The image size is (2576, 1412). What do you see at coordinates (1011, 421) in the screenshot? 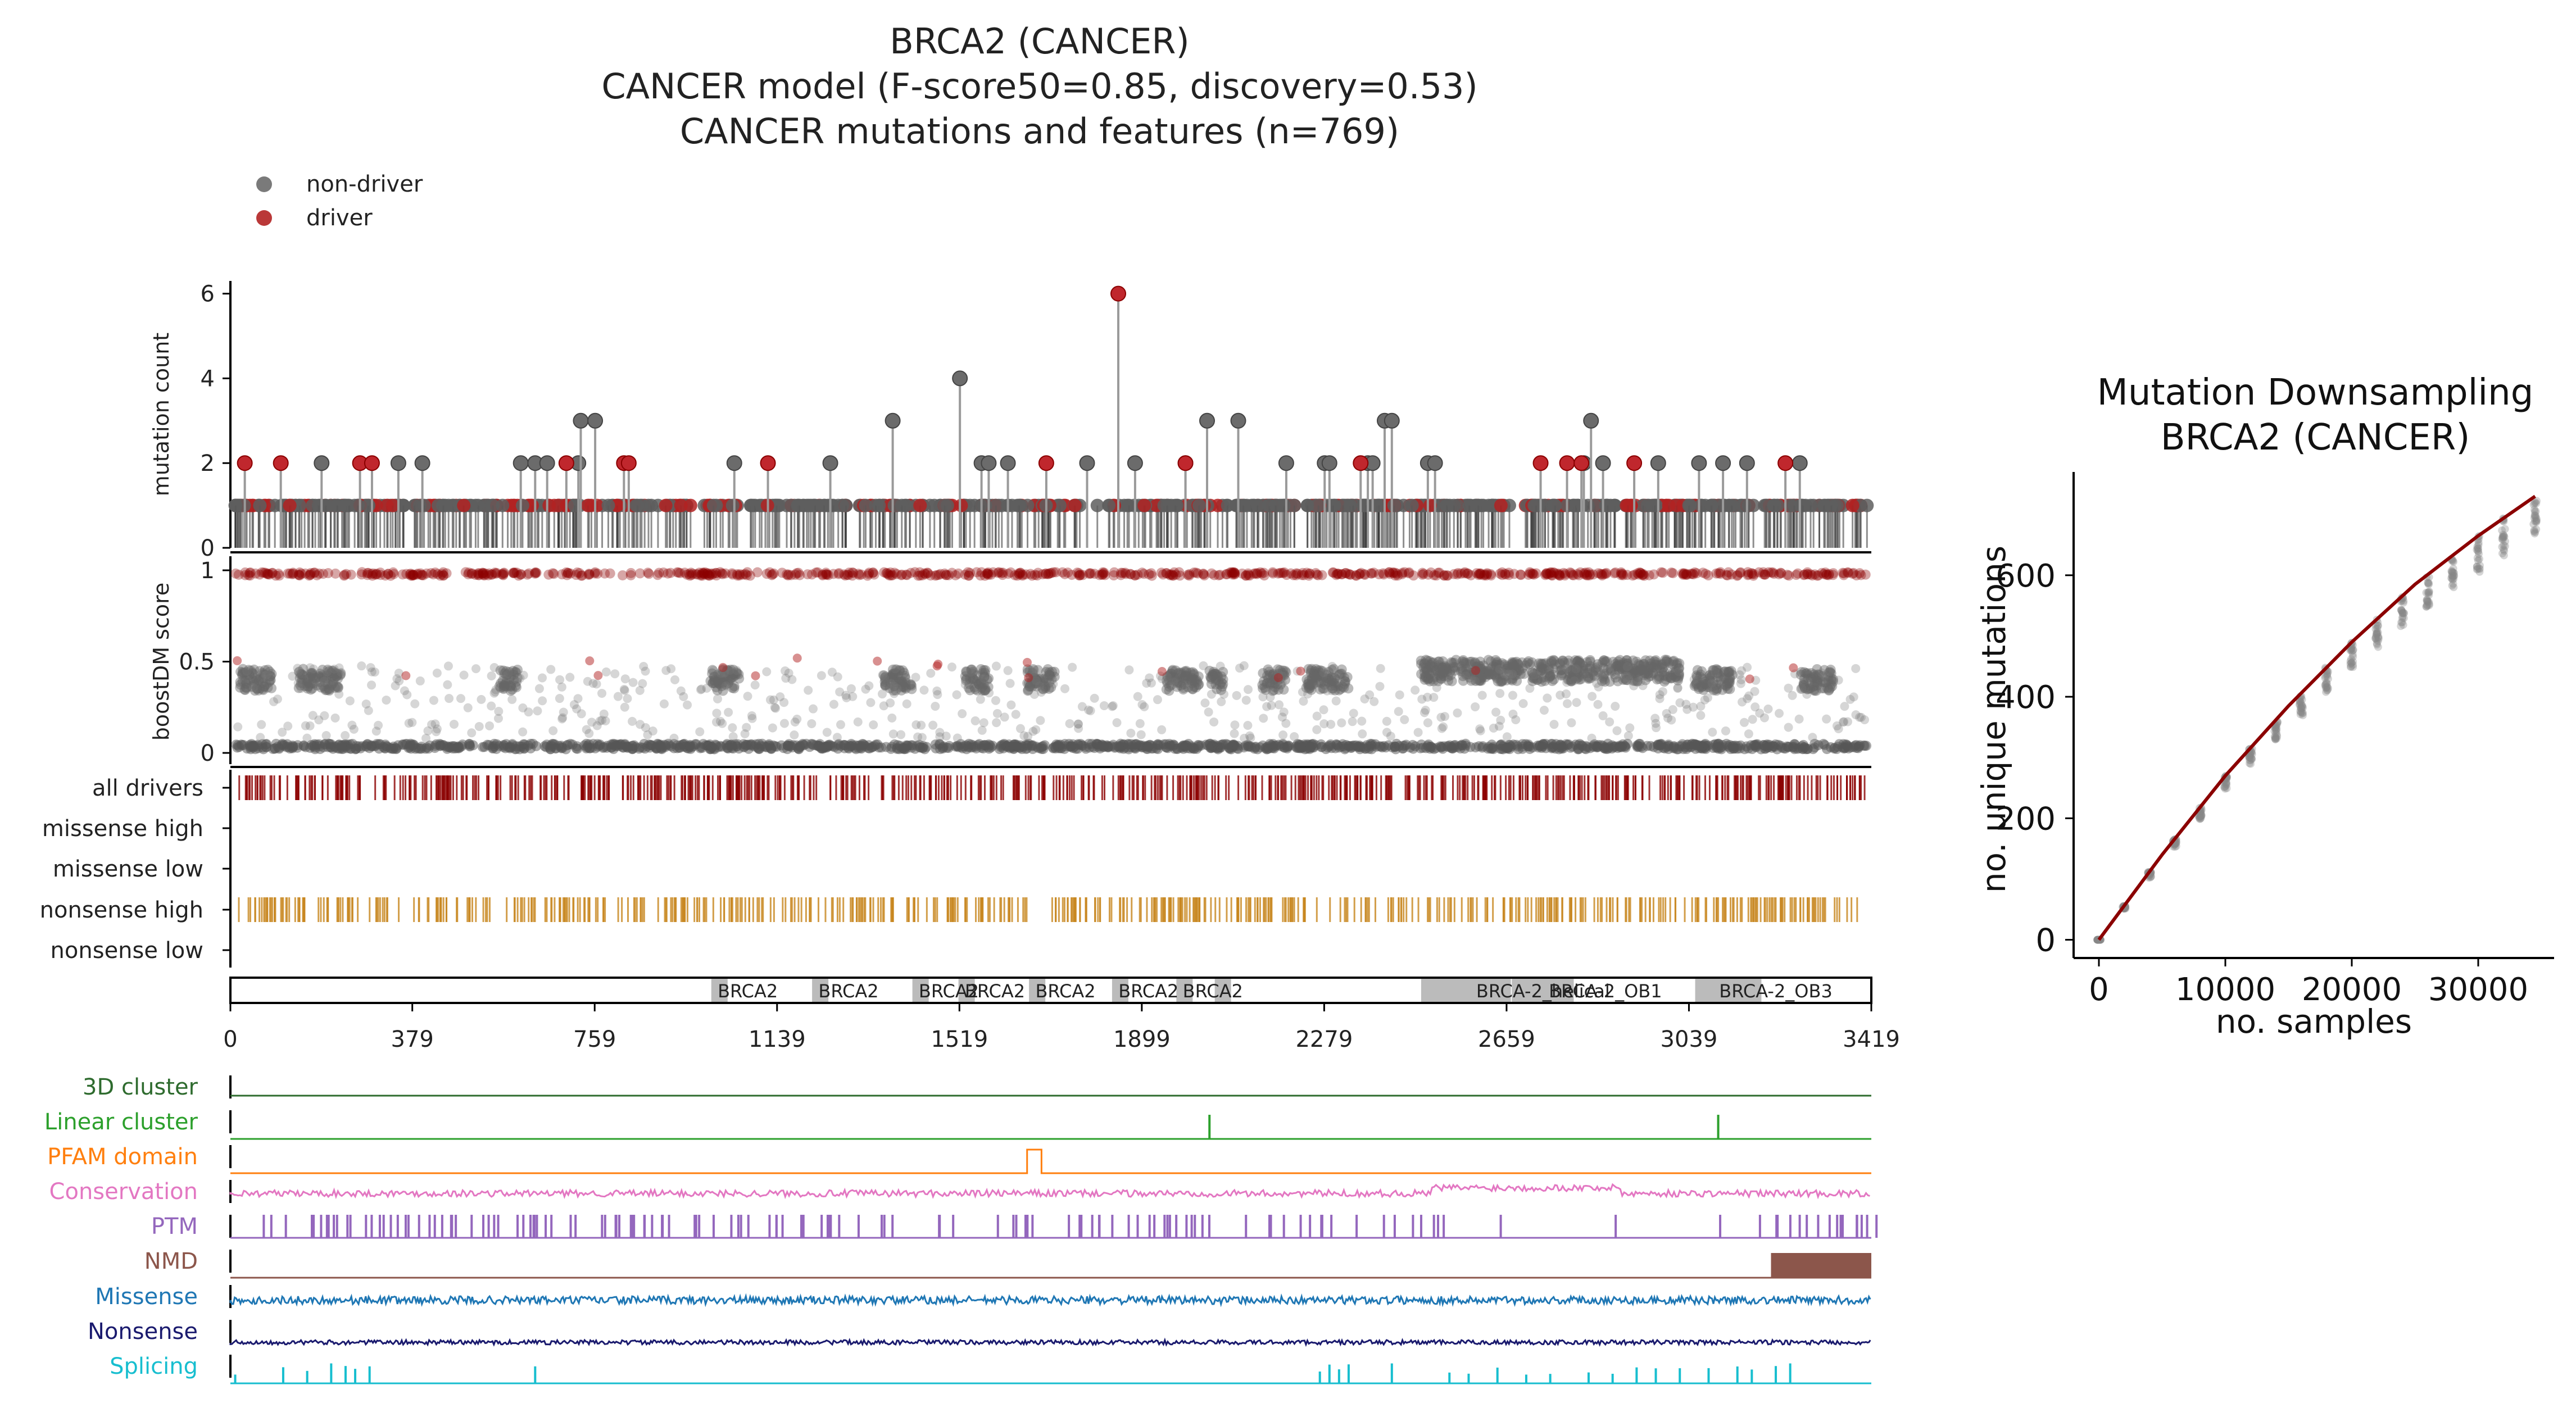
I see `panel-mutation-count: 0 2 4 6 mutation count` at bounding box center [1011, 421].